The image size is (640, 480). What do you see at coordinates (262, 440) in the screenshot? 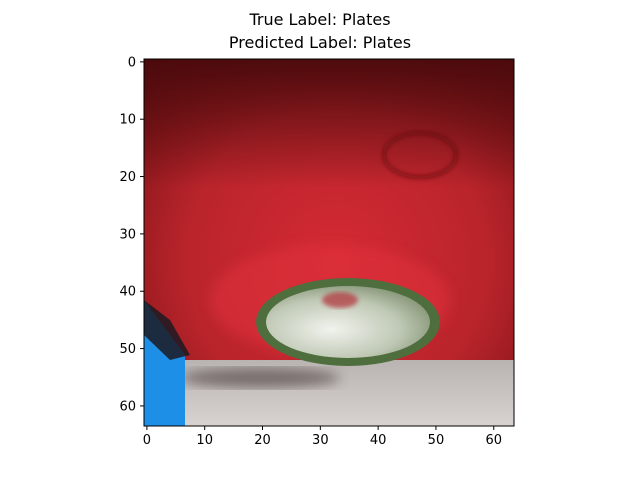
I see `x-tick-label: 20` at bounding box center [262, 440].